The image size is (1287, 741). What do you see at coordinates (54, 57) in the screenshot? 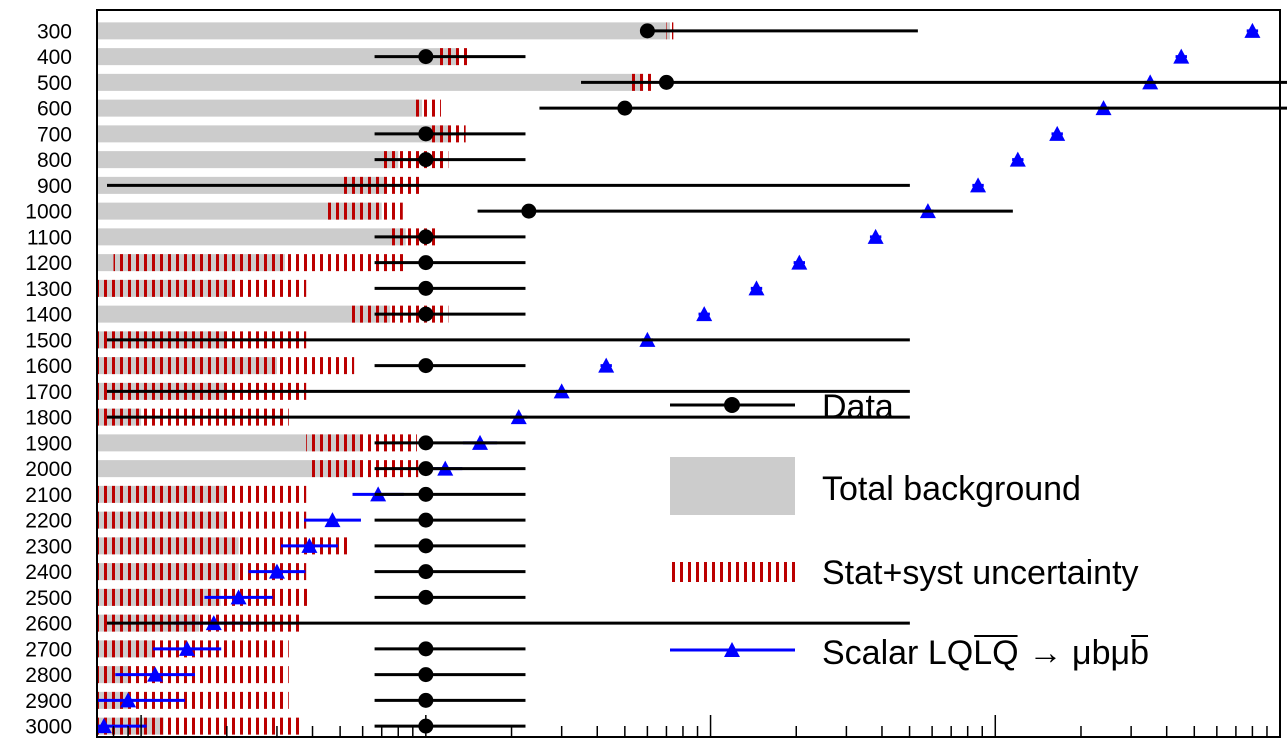
I see `y-tick-label: 400` at bounding box center [54, 57].